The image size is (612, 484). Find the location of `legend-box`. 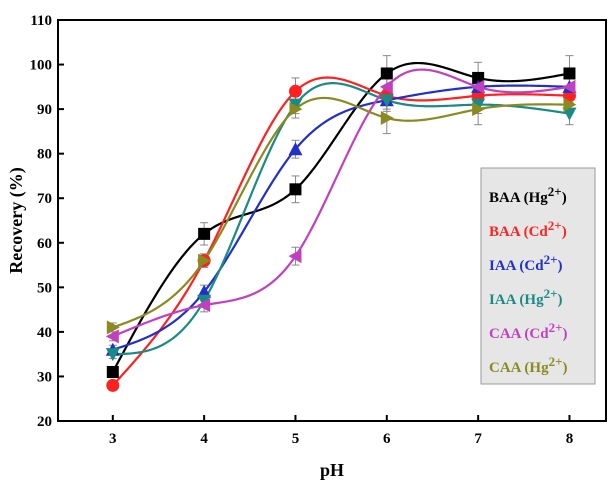

legend-box is located at coordinates (538, 276).